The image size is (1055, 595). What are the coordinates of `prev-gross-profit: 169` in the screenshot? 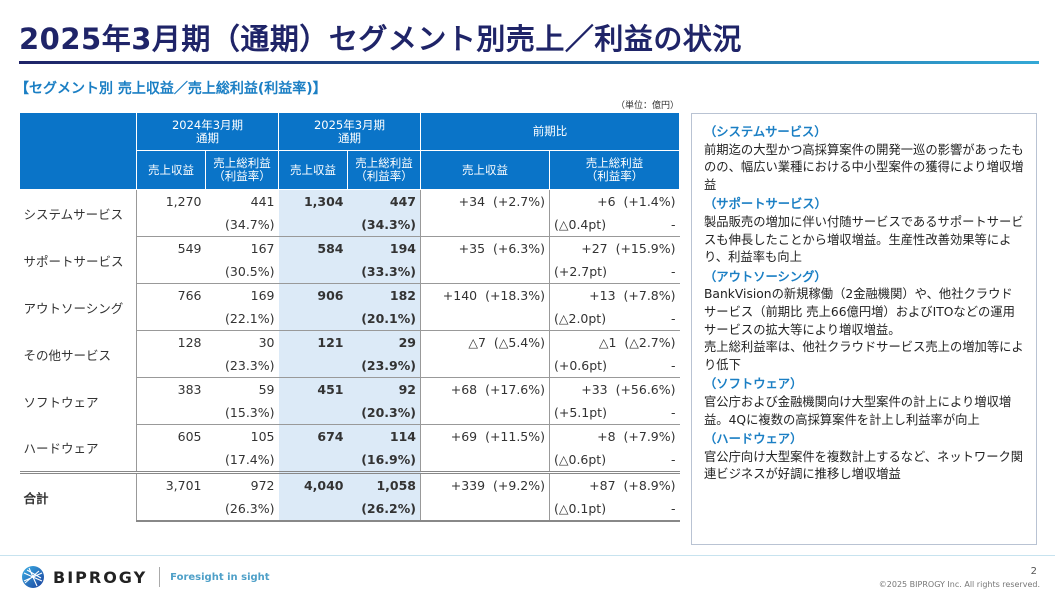 It's located at (262, 295).